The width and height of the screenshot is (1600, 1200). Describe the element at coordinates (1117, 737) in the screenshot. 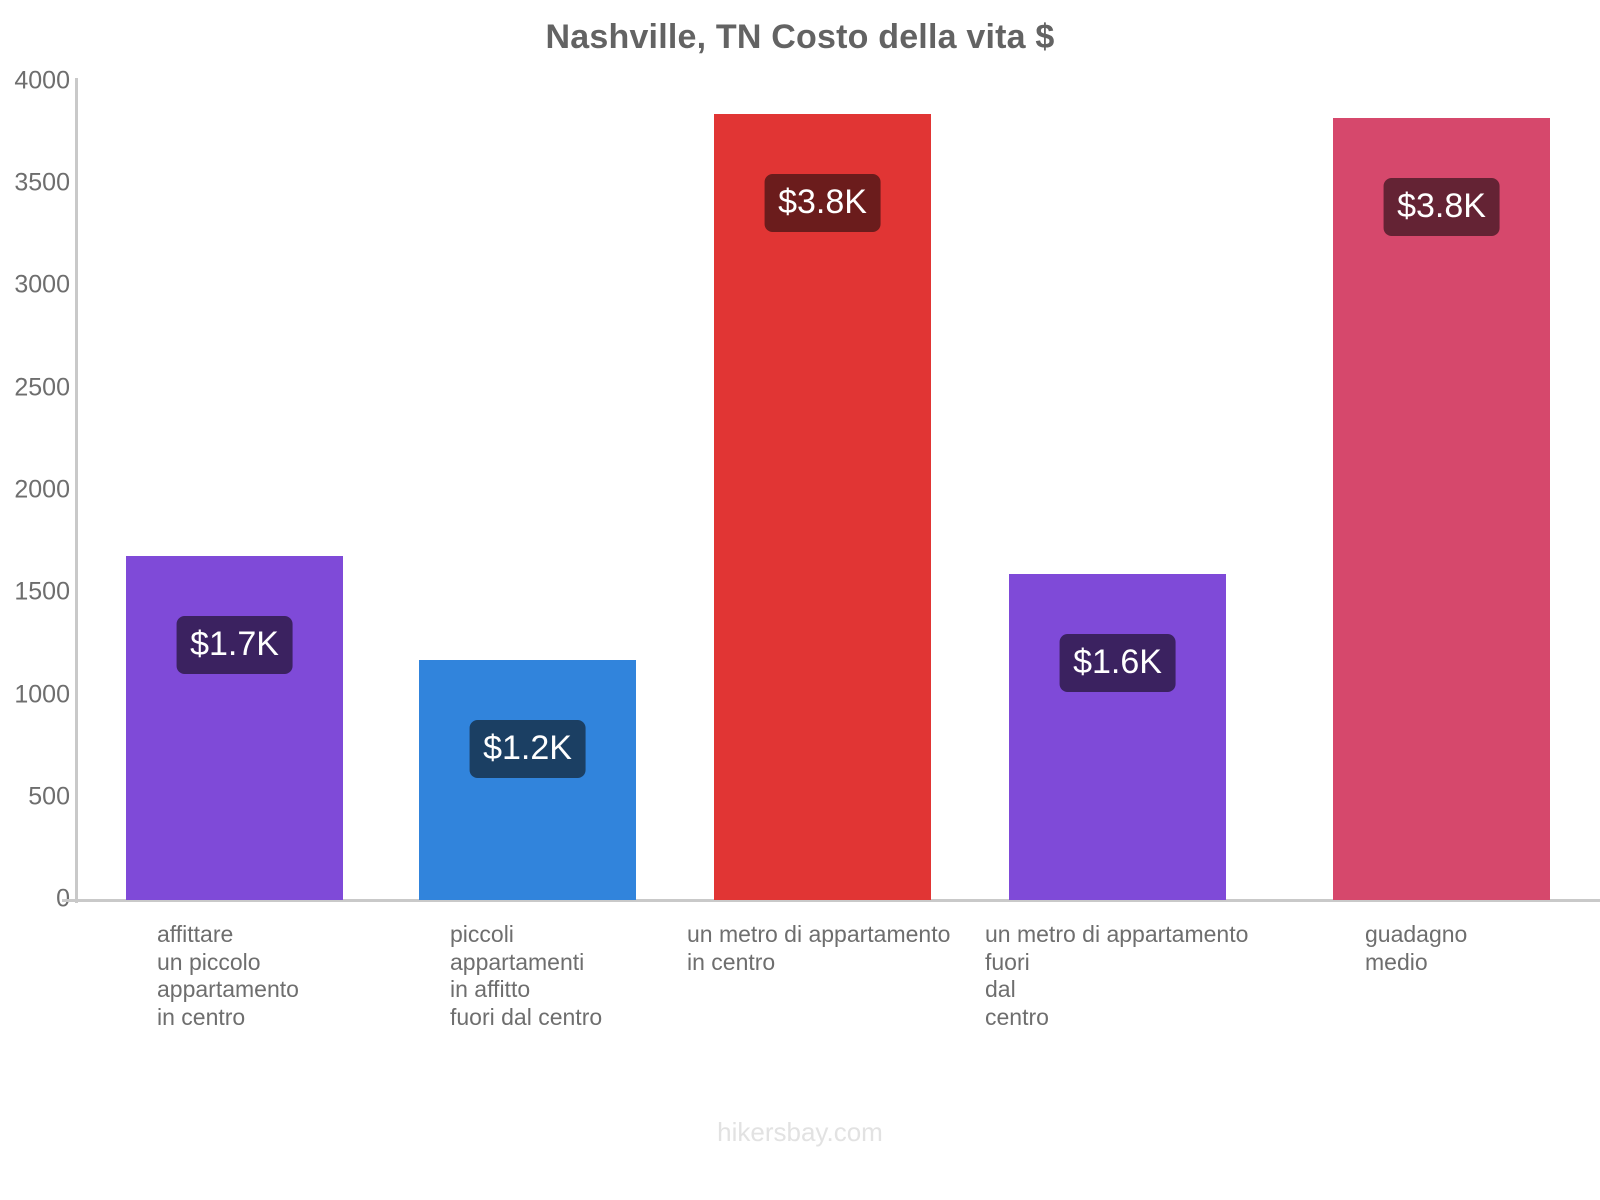

I see `bar-metro-appartamento-fuori-centro: $1.6K` at that location.